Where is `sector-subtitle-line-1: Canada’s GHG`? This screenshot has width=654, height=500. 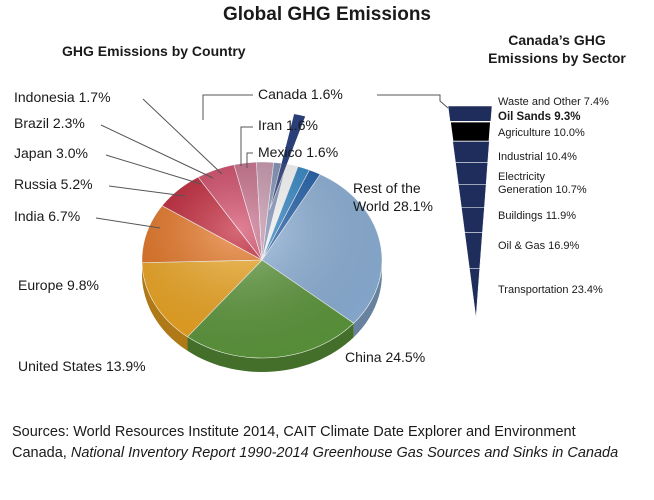
sector-subtitle-line-1: Canada’s GHG is located at coordinates (557, 40).